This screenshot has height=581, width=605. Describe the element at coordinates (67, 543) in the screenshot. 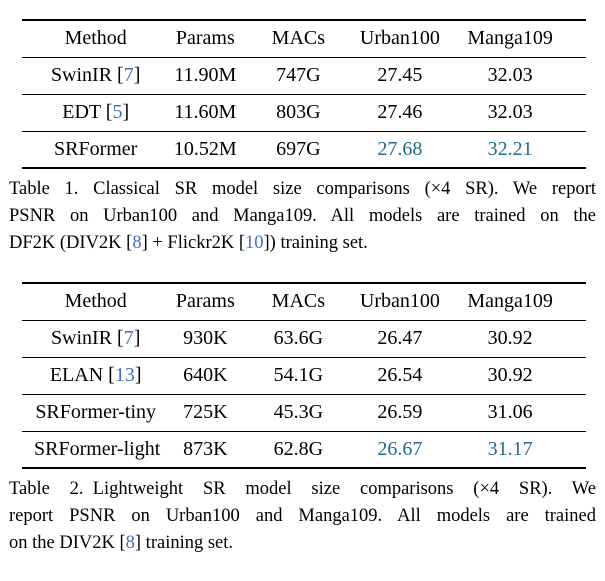

I see `caption-text: on the DIV2K [` at that location.